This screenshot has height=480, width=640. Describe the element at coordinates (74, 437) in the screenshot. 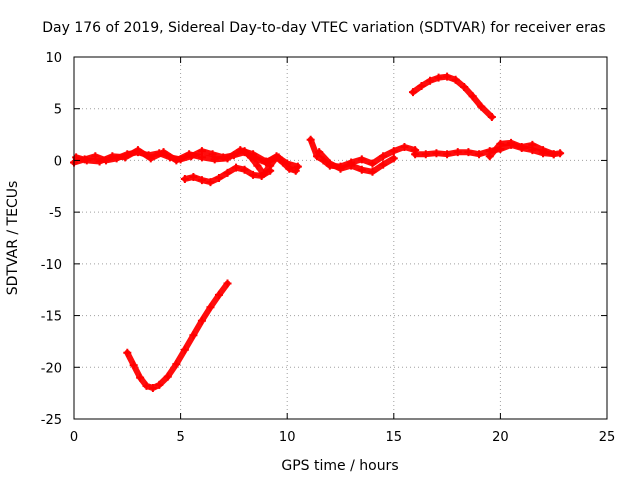

I see `x-tick-label: 0` at that location.